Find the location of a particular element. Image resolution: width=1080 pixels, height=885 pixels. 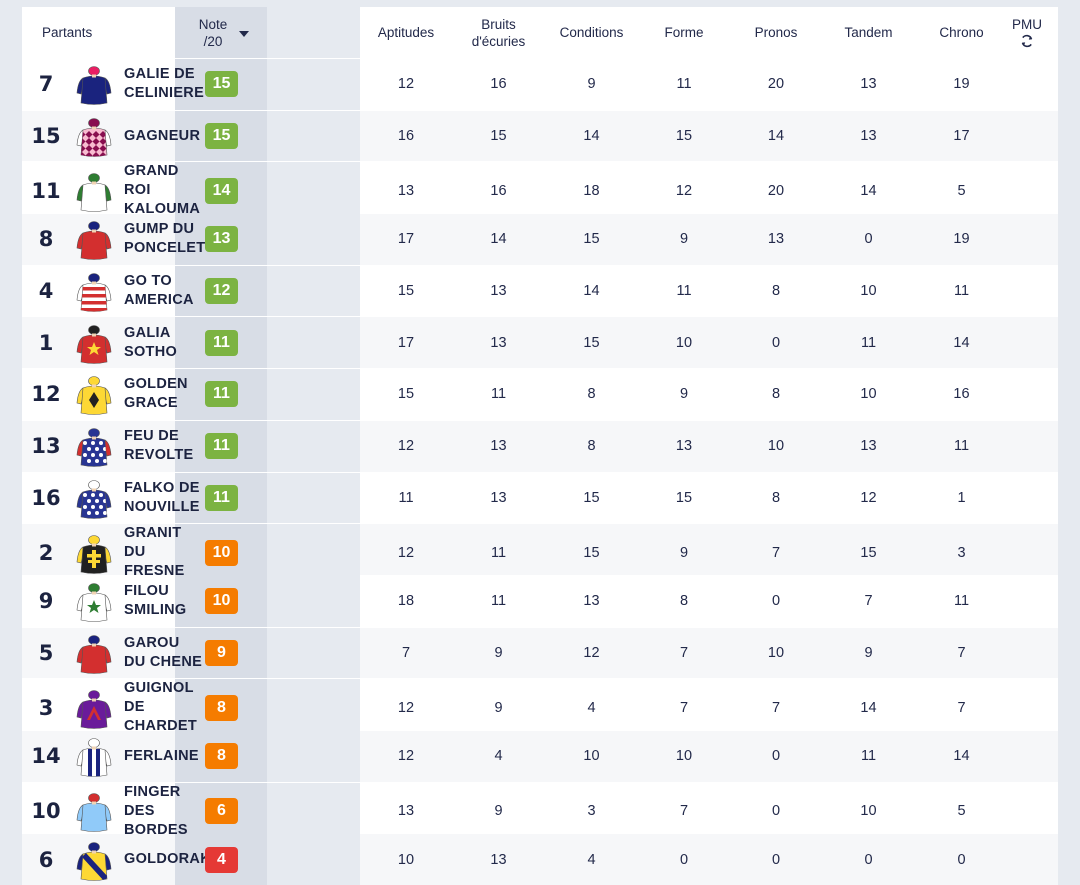

partant-cell: 7 GALIE DE CELINIERE is located at coordinates (113, 84).